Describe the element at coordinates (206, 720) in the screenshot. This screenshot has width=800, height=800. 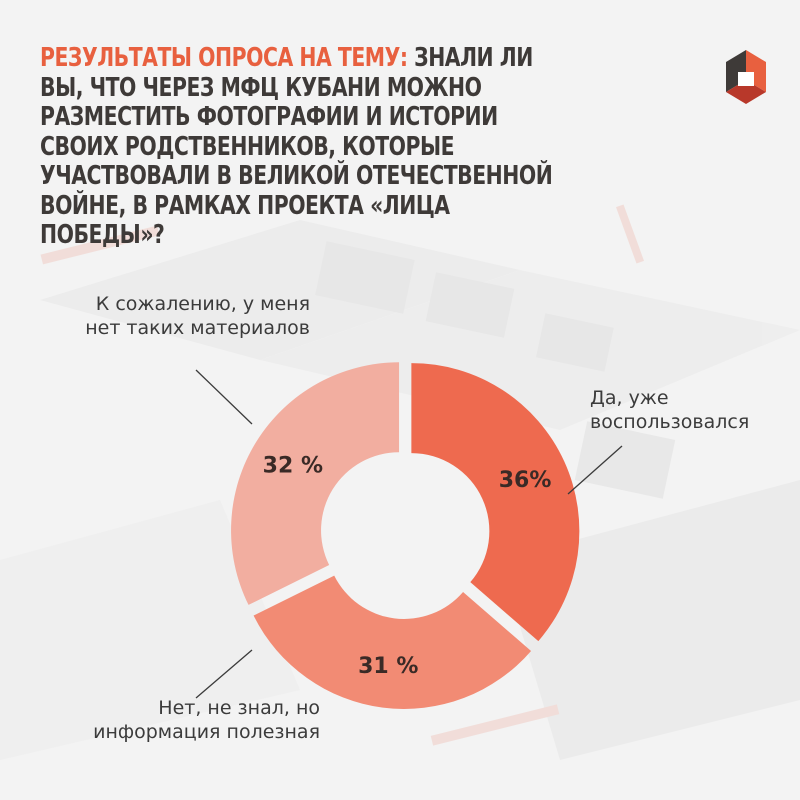
I see `label-no-useful: Нет, не знал, но информация полезная` at that location.